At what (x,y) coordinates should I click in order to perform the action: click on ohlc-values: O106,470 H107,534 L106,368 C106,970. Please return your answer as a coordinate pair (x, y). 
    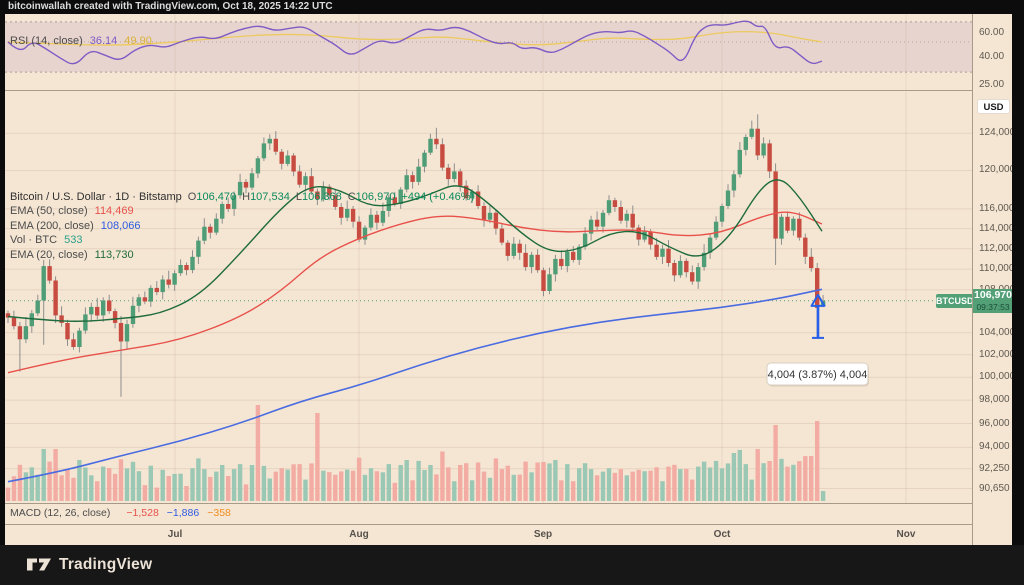
    Looking at the image, I should click on (289, 197).